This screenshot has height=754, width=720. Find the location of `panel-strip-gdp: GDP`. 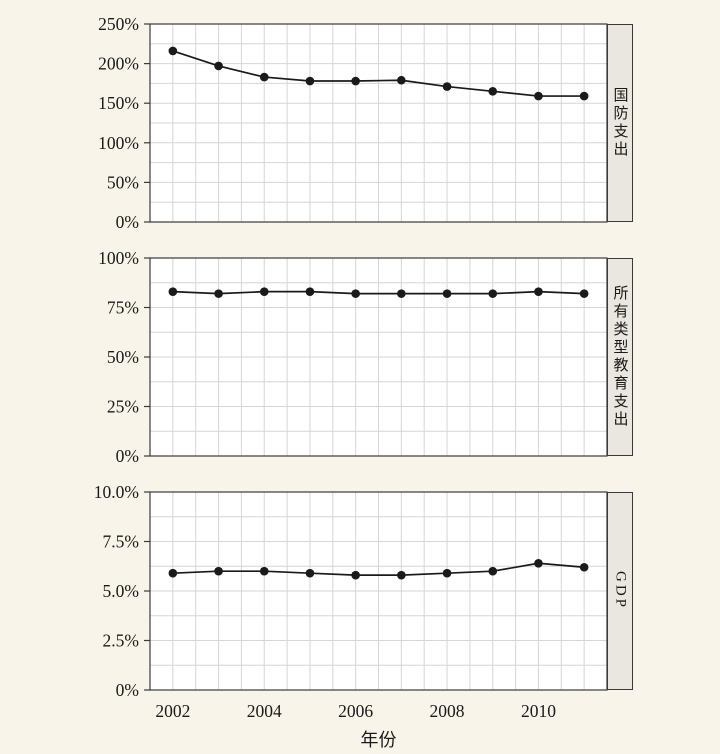

panel-strip-gdp: GDP is located at coordinates (620, 591).